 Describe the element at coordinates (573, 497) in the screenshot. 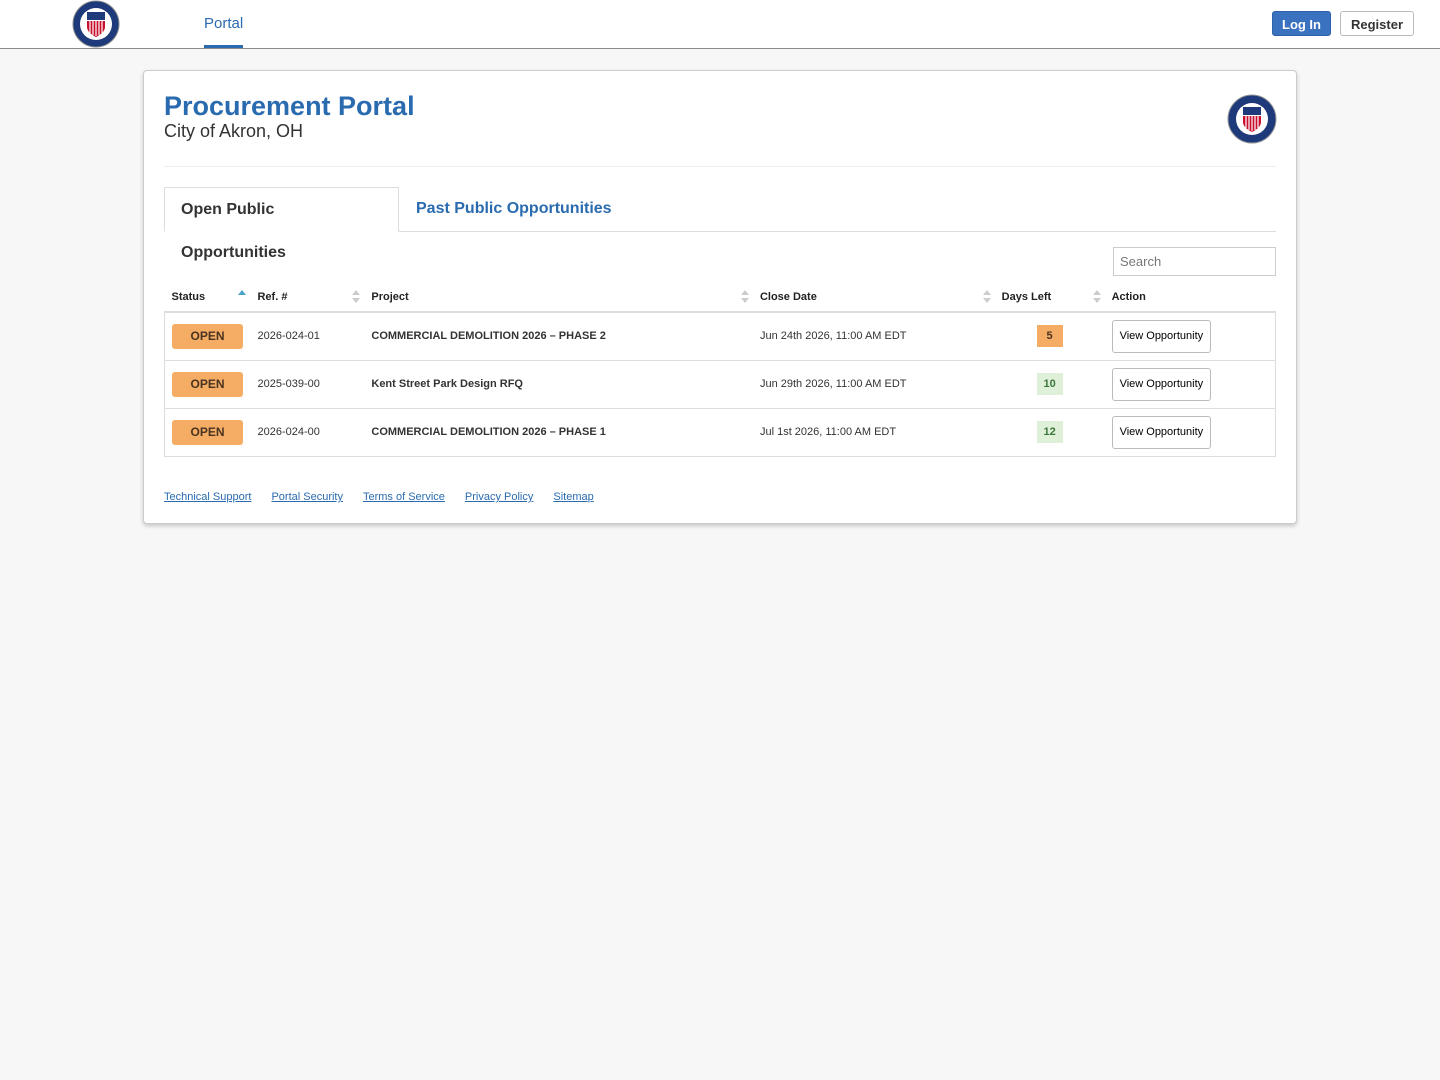

I see `footer-link: Sitemap` at that location.